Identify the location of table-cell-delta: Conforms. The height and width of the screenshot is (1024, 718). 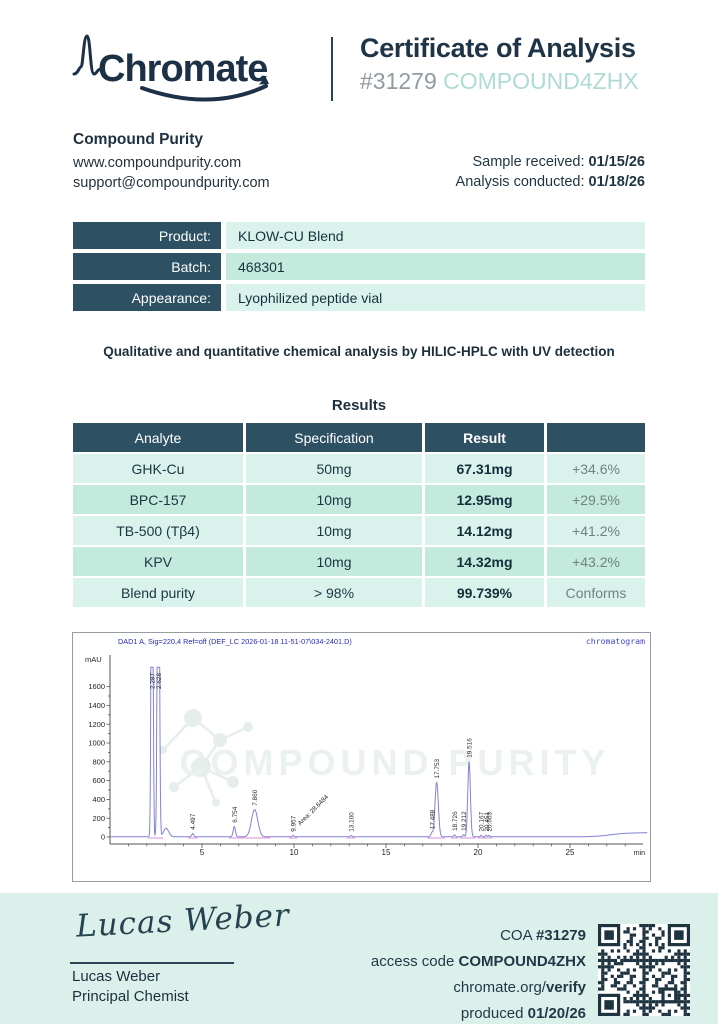
(596, 592).